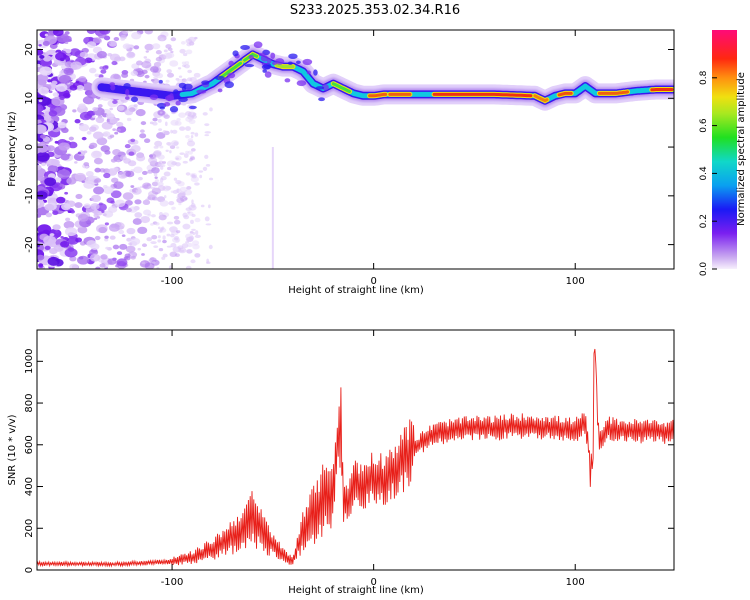  Describe the element at coordinates (29, 244) in the screenshot. I see `spectrogram-y-tick-label: -20` at that location.